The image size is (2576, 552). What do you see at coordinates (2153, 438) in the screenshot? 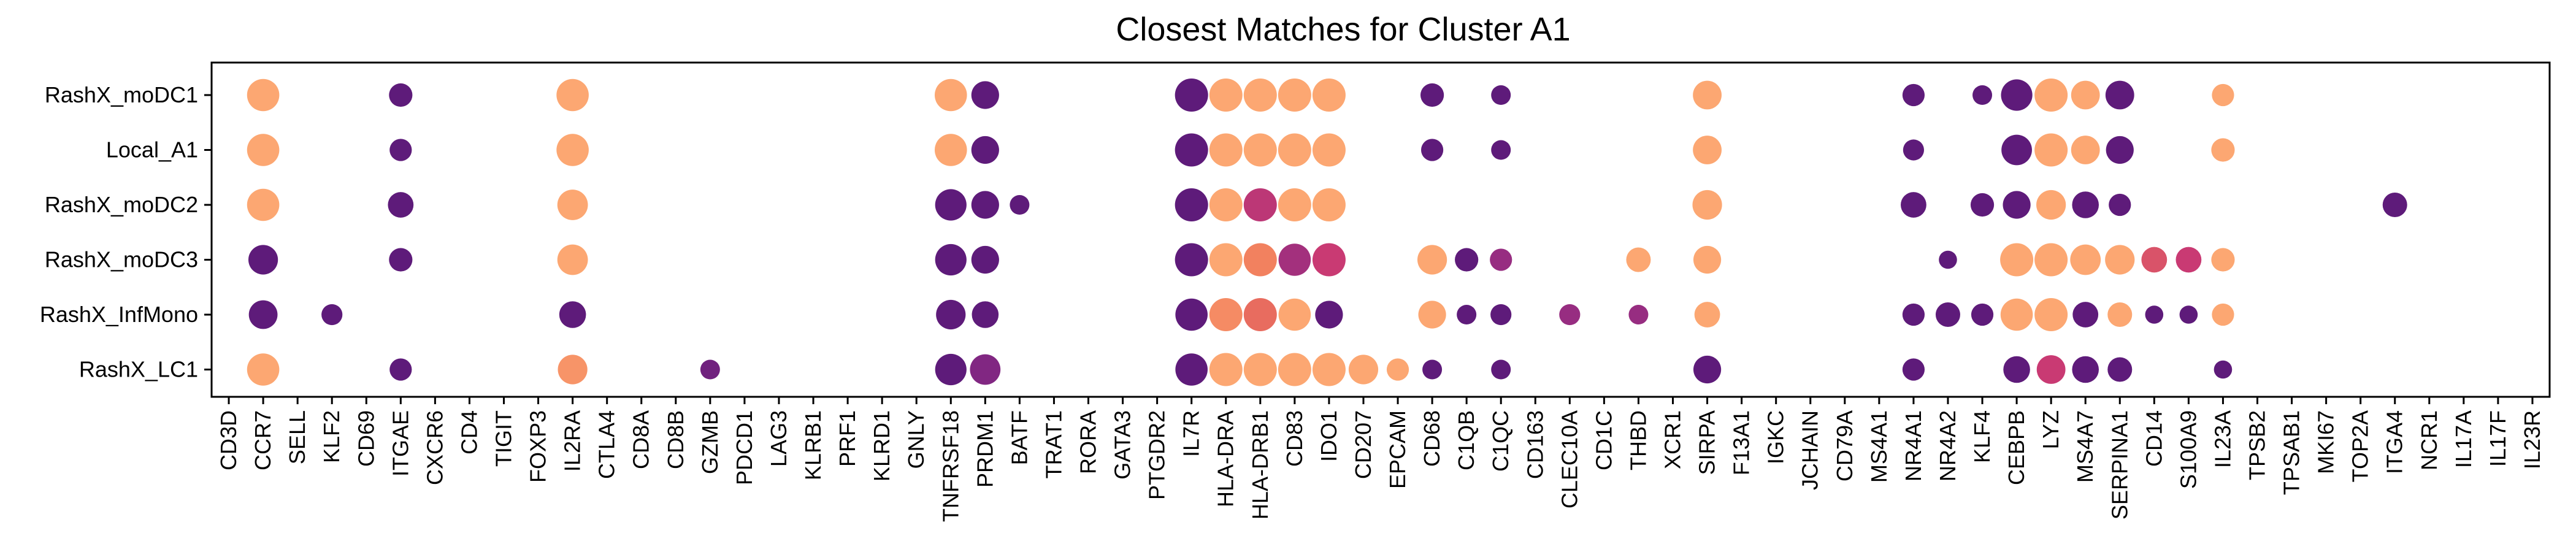
I see `column-label: CD14` at bounding box center [2153, 438].